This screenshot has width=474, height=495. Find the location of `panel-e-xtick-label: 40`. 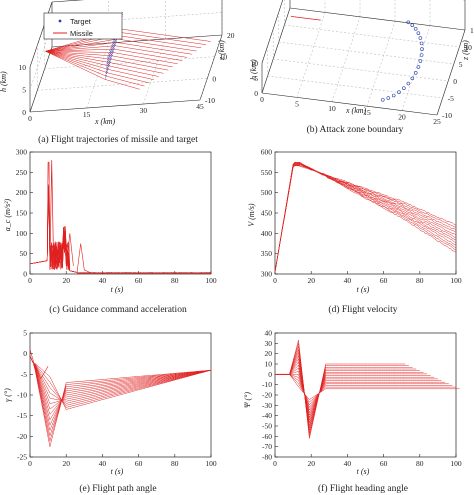

panel-e-xtick-label: 40 is located at coordinates (103, 463).